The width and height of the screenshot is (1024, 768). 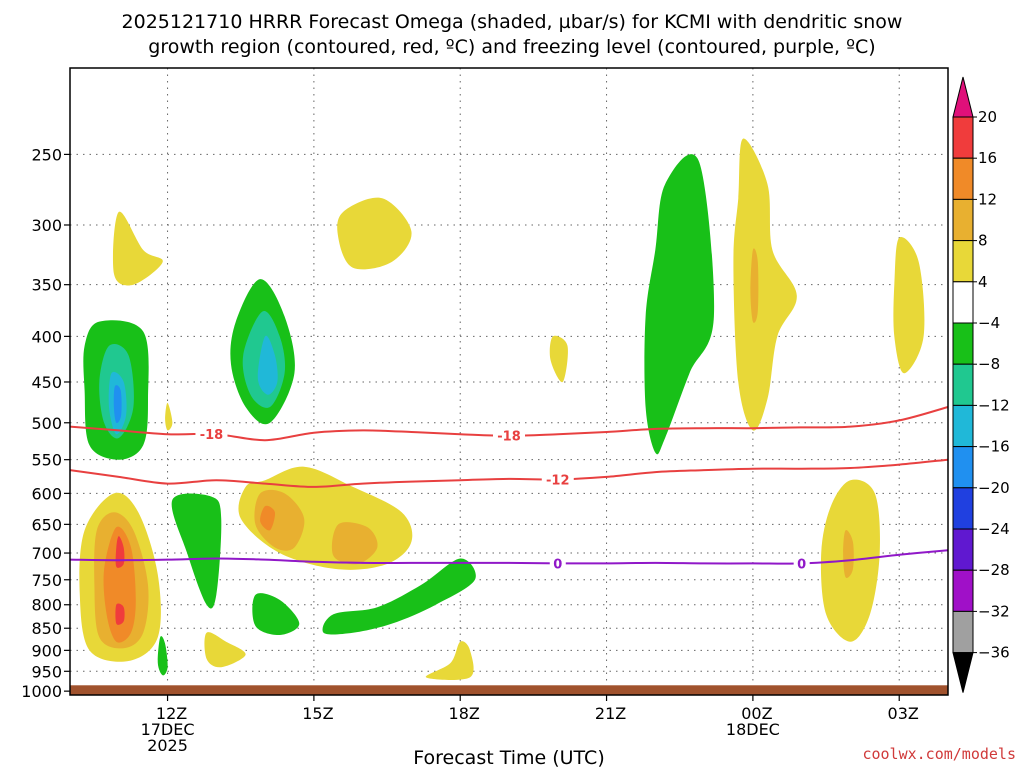 What do you see at coordinates (46, 524) in the screenshot?
I see `y-tick-label: 650` at bounding box center [46, 524].